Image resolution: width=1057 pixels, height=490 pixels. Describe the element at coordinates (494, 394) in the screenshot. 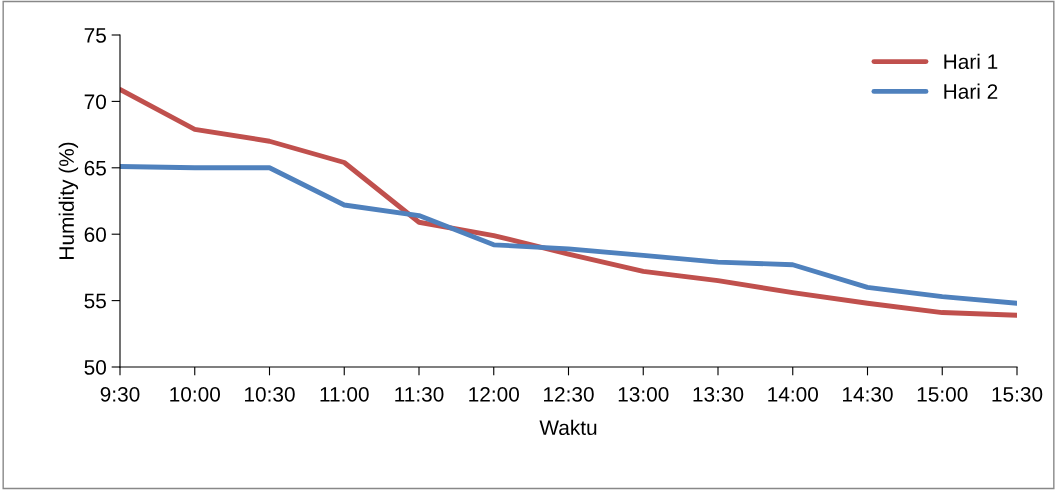

I see `x-tick-label: 12:00` at that location.